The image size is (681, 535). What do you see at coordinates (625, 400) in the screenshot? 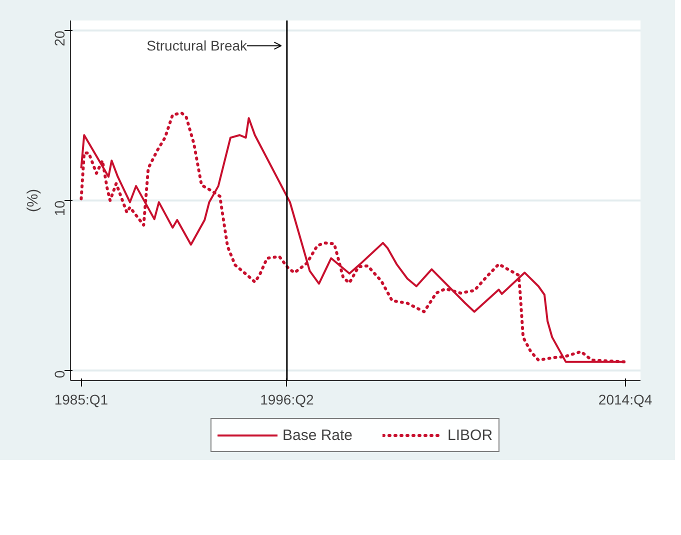
I see `x-tick-label: 2014:Q4` at bounding box center [625, 400].